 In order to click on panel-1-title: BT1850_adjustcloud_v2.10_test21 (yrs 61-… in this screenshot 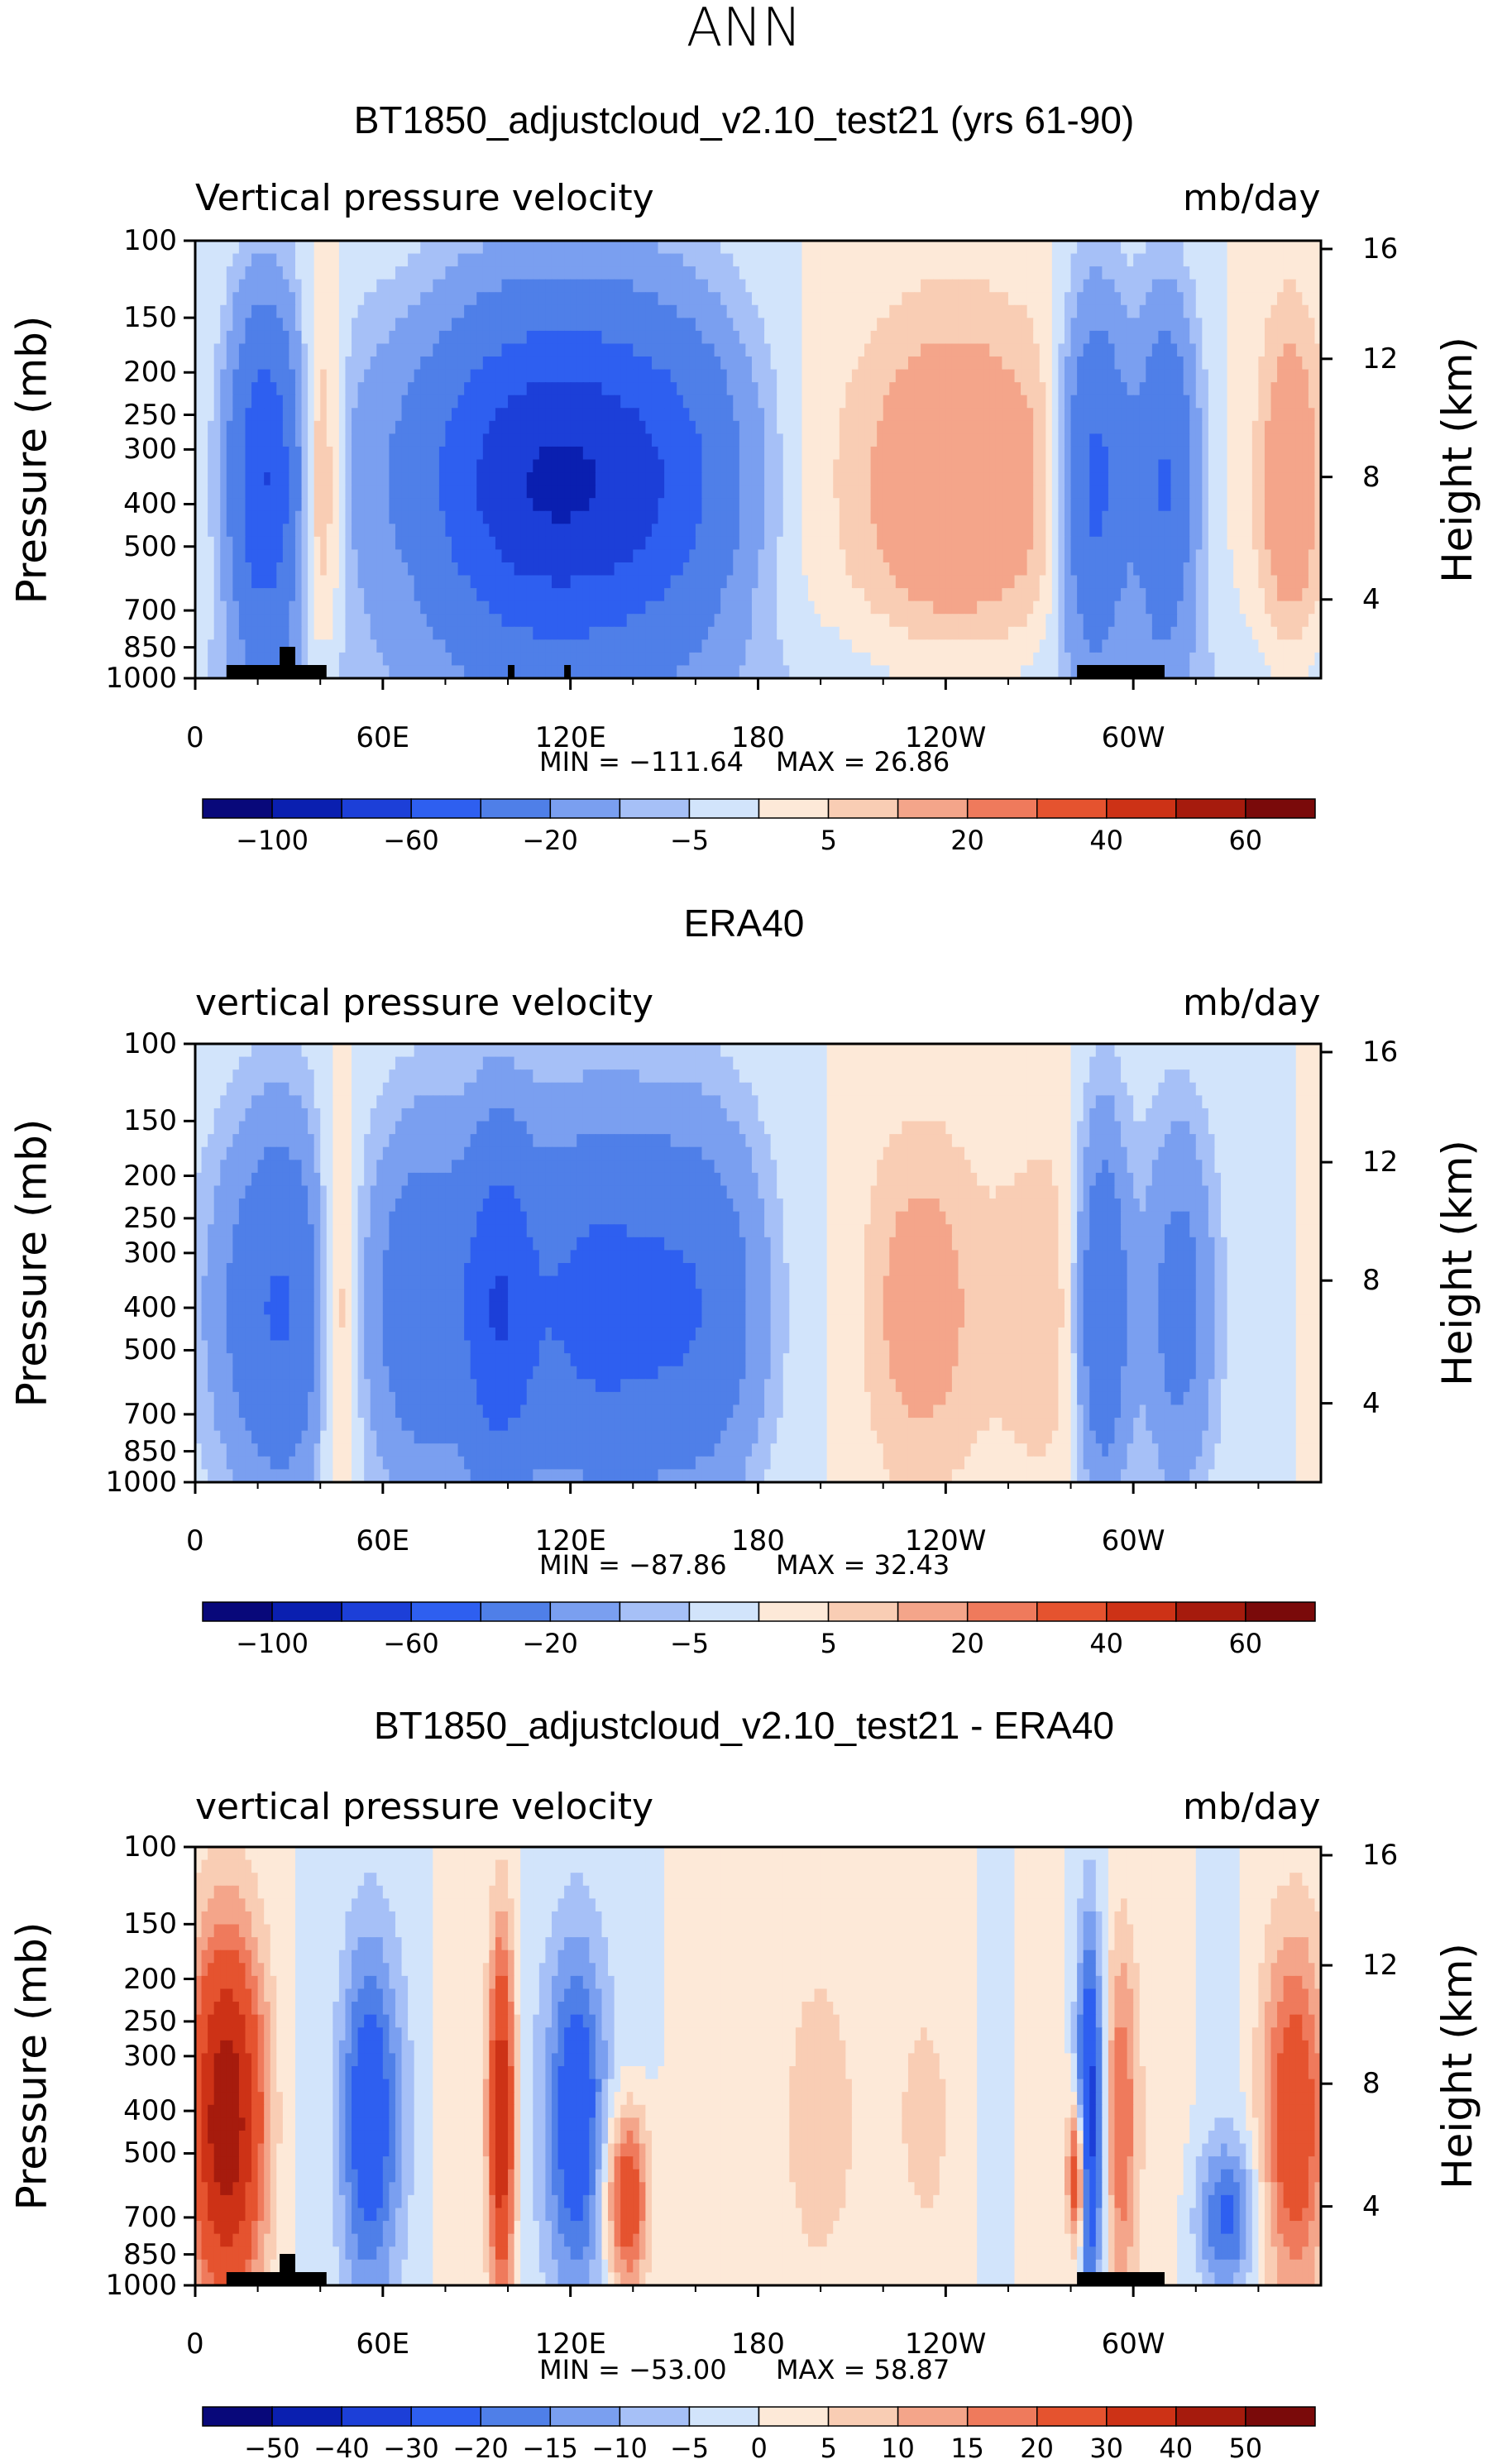, I will do `click(744, 119)`.